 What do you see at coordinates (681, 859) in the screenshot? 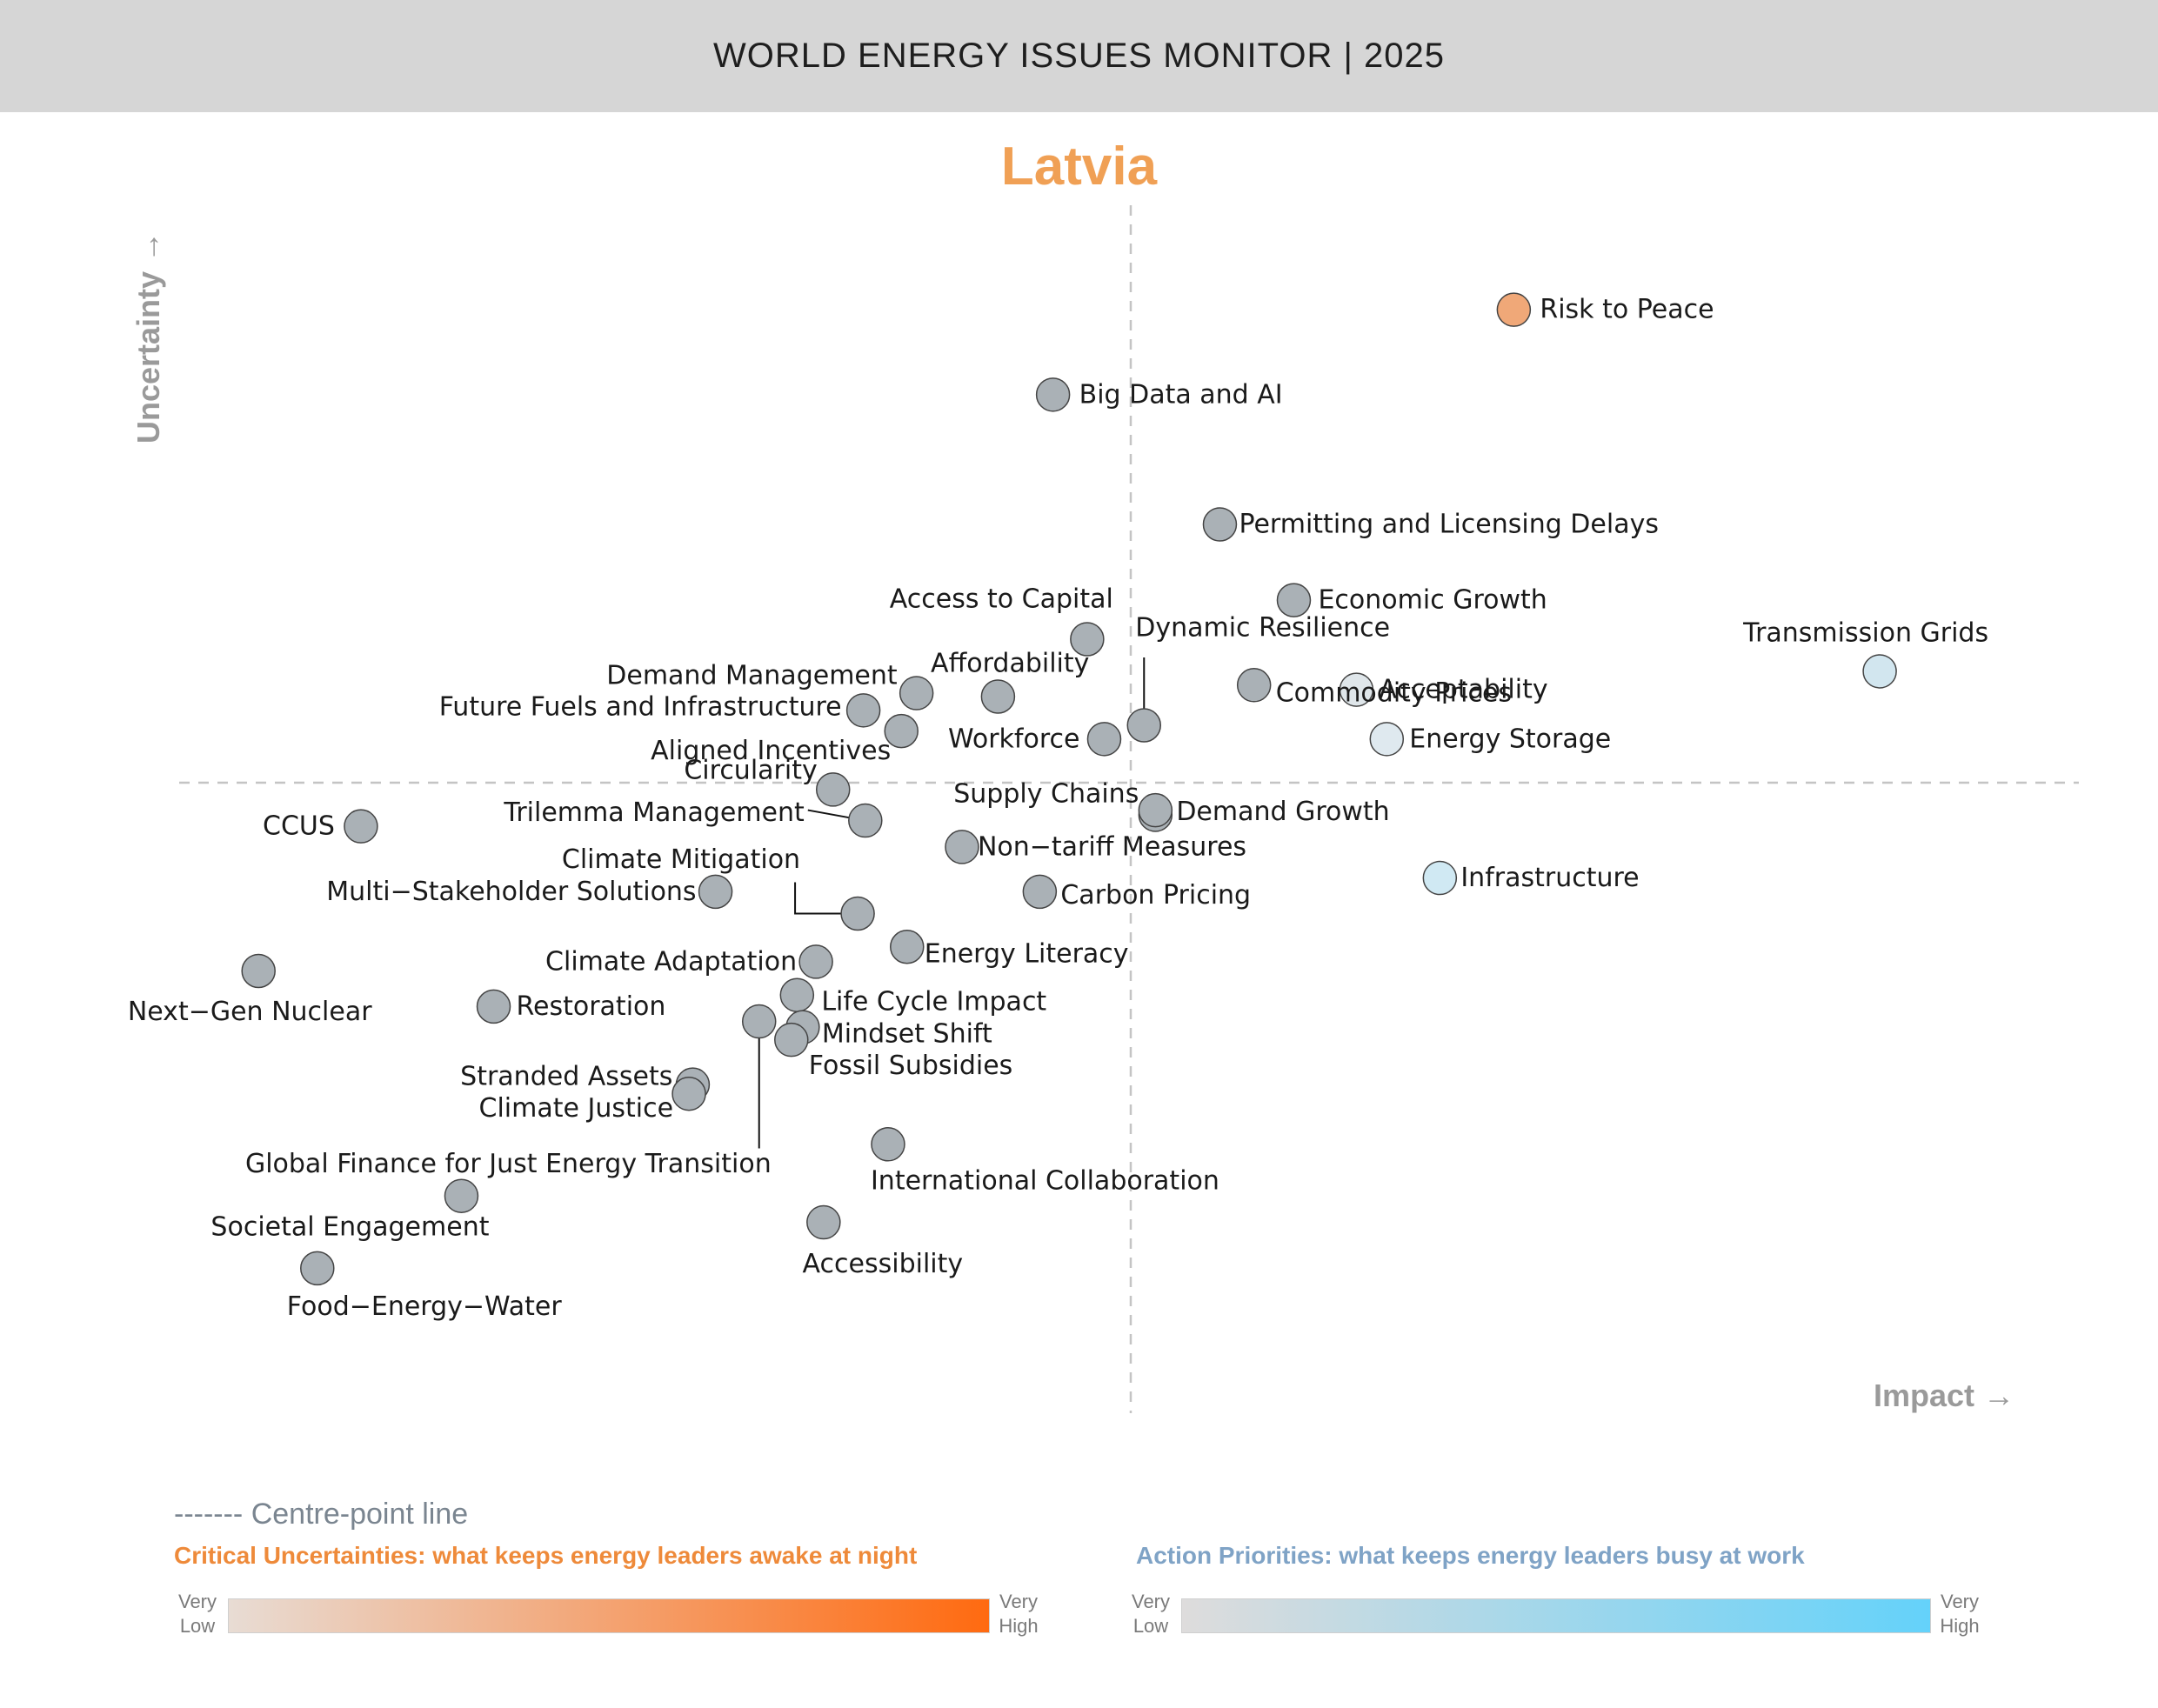
I see `label-climate-mitigation: Climate Mitigation` at bounding box center [681, 859].